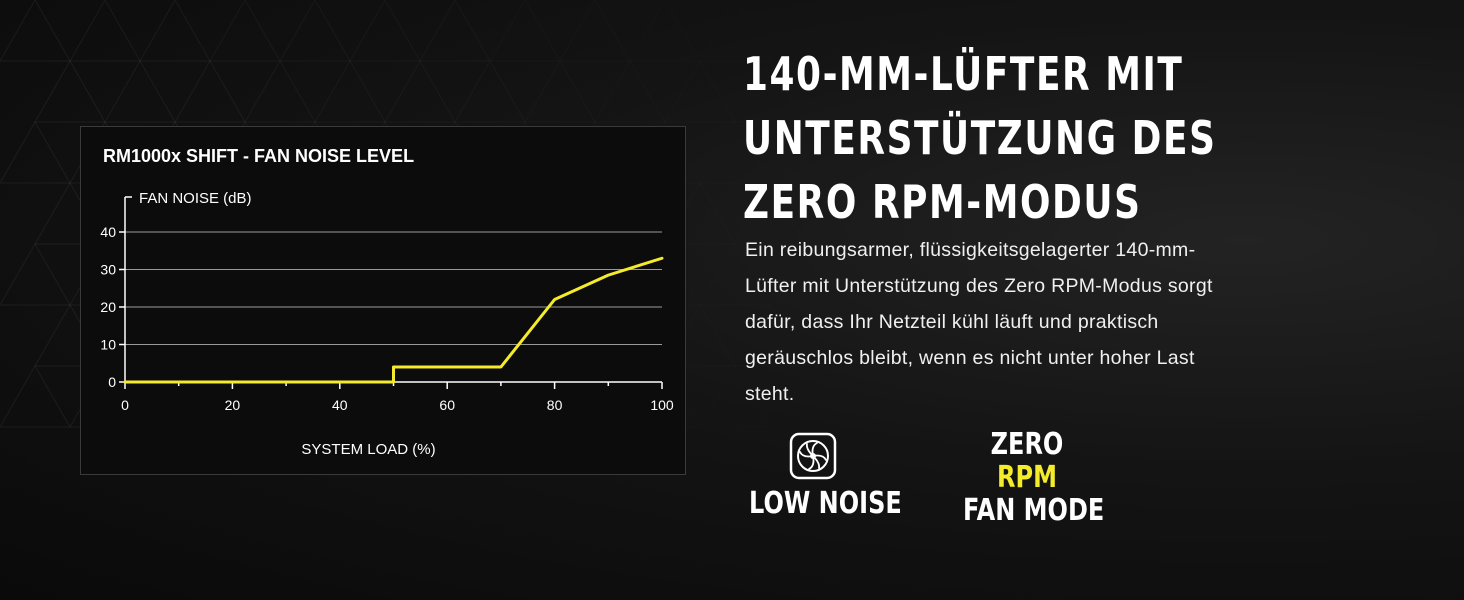 The width and height of the screenshot is (1464, 600). Describe the element at coordinates (125, 405) in the screenshot. I see `x-tick-label: 0` at that location.